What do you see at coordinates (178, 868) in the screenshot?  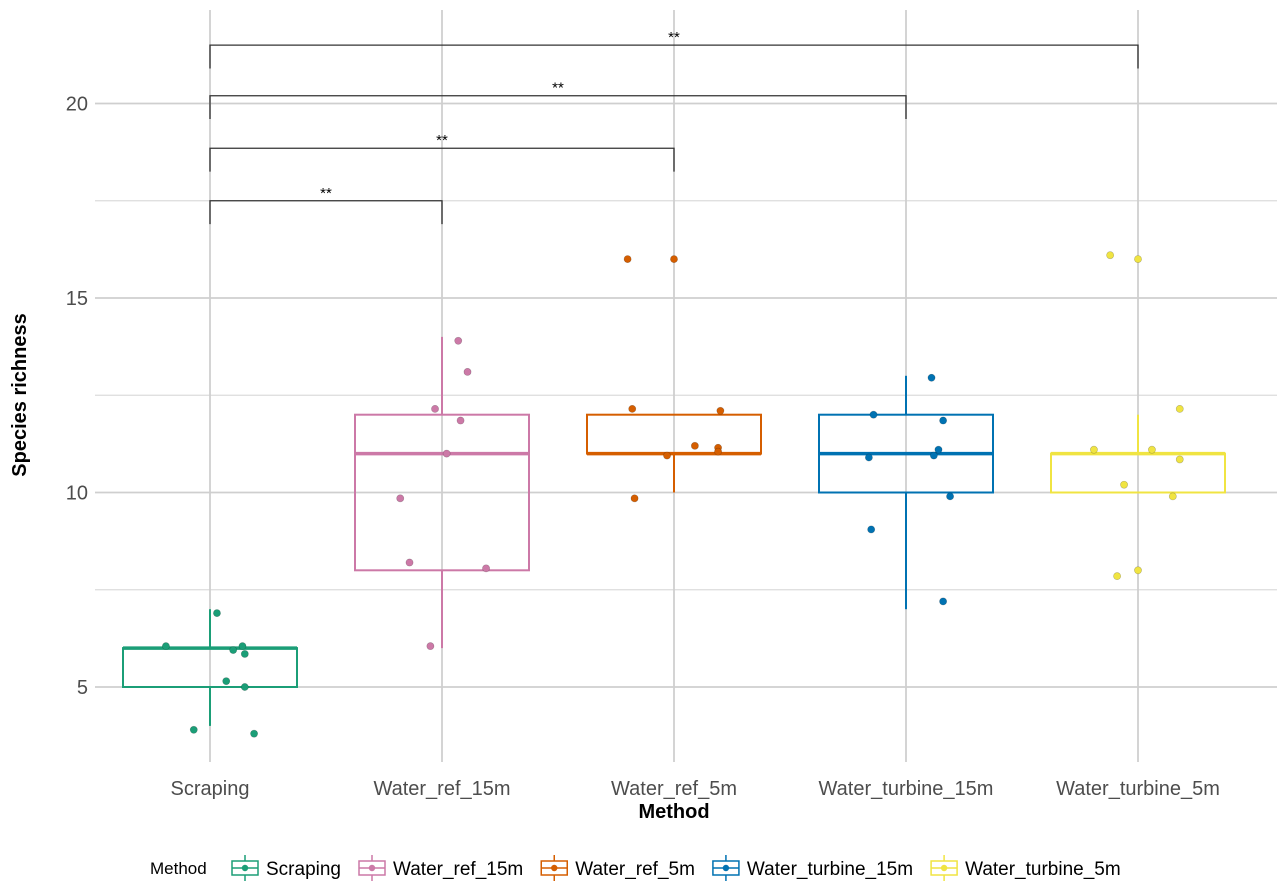 I see `legend-title: Method` at bounding box center [178, 868].